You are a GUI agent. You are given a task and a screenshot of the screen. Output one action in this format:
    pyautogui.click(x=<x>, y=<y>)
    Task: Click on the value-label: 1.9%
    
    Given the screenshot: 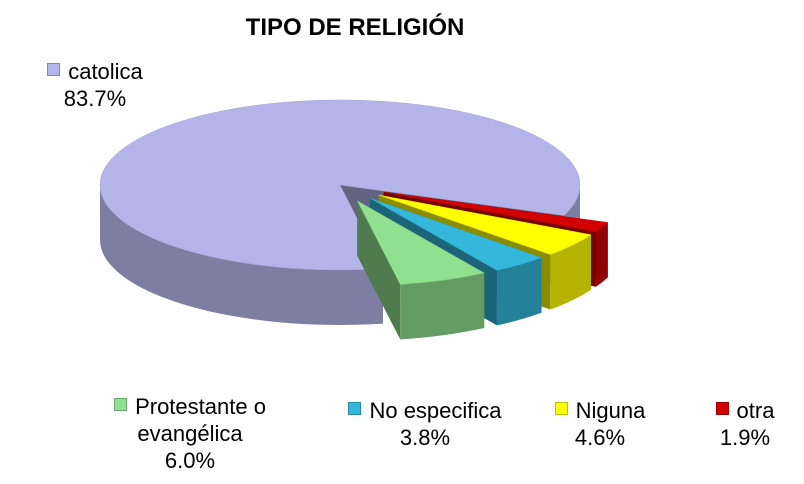 What is the action you would take?
    pyautogui.click(x=745, y=437)
    